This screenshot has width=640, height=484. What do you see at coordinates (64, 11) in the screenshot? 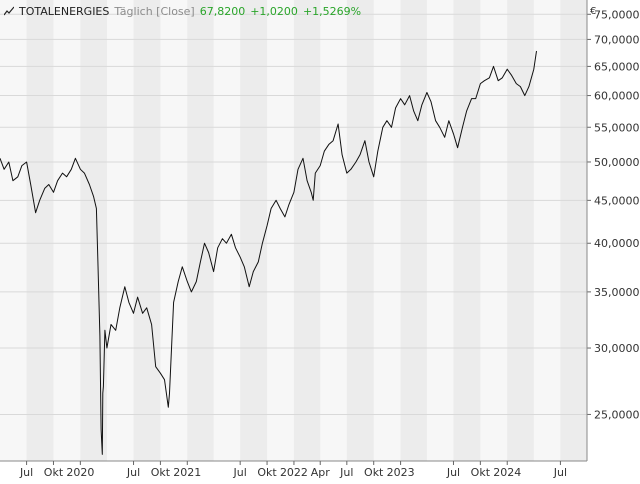
I see `symbol-label: TOTALENERGIES` at bounding box center [64, 11].